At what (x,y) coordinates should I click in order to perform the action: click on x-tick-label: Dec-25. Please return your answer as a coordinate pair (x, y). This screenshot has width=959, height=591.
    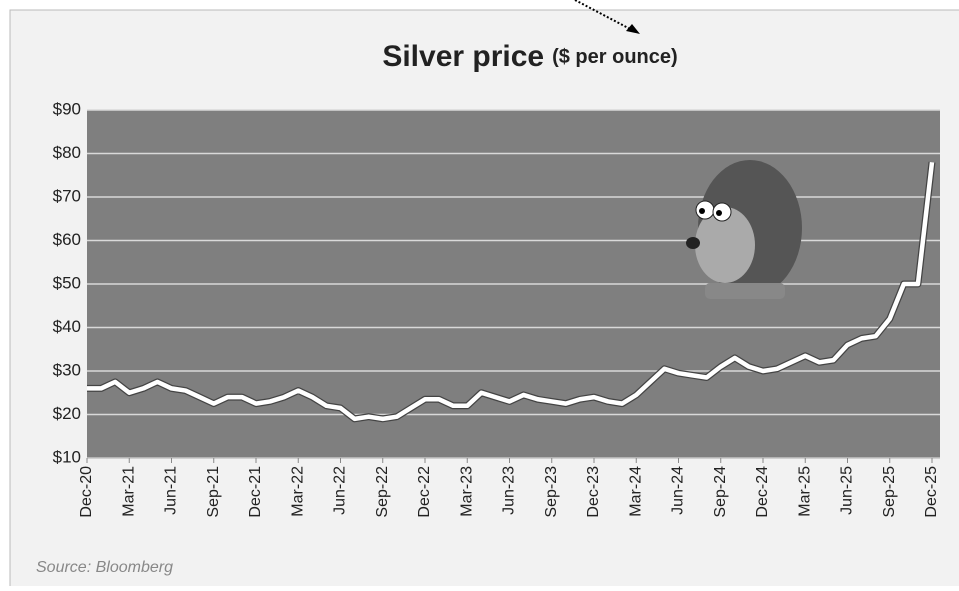
    Looking at the image, I should click on (931, 492).